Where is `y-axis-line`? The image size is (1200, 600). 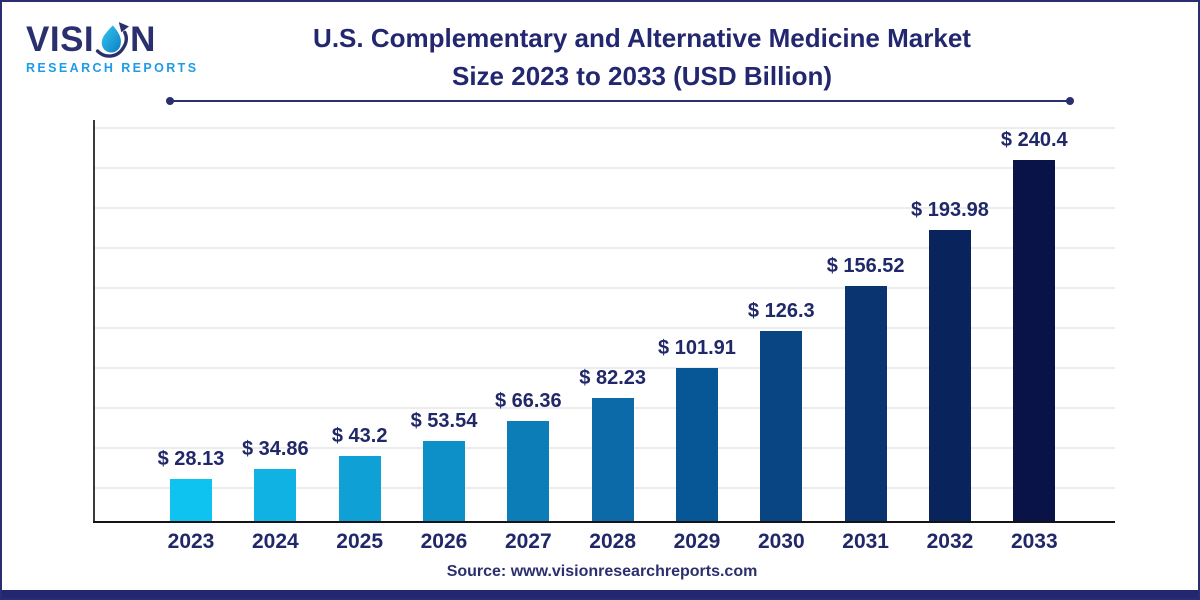 y-axis-line is located at coordinates (94, 320).